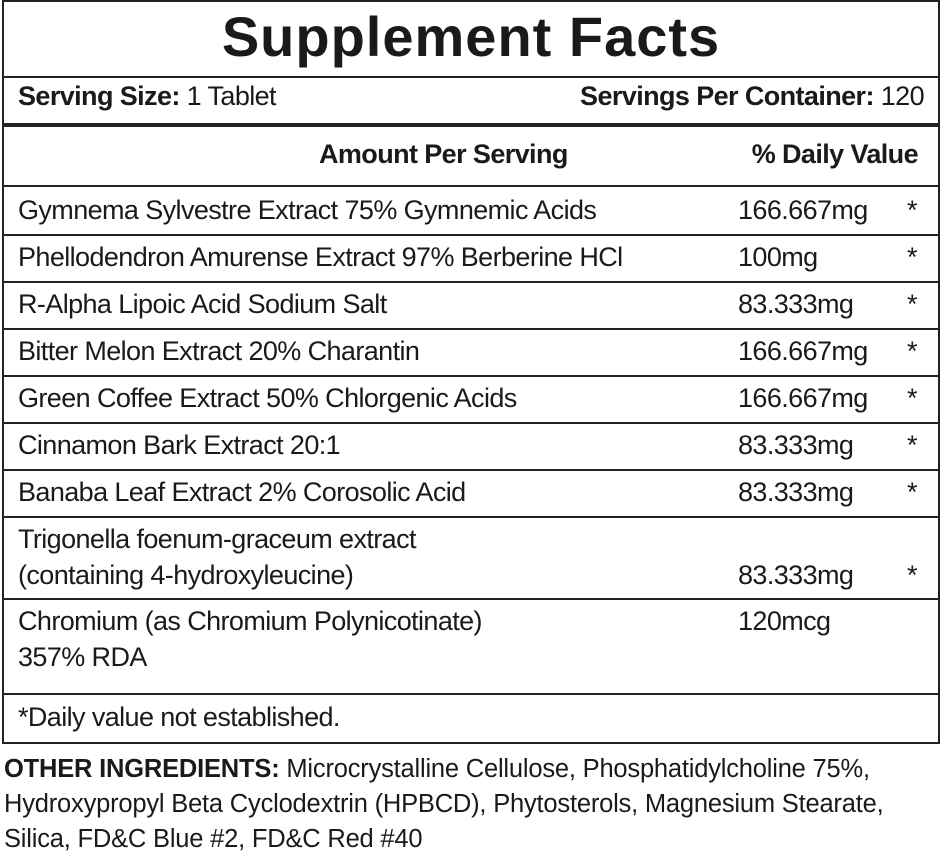  I want to click on value: 120, so click(902, 96).